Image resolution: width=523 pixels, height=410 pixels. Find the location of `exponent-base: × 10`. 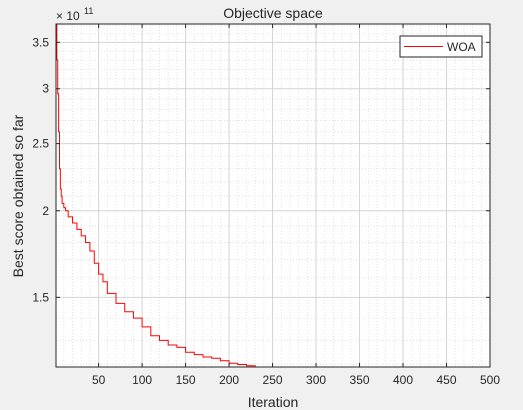

exponent-base: × 10 is located at coordinates (68, 16).